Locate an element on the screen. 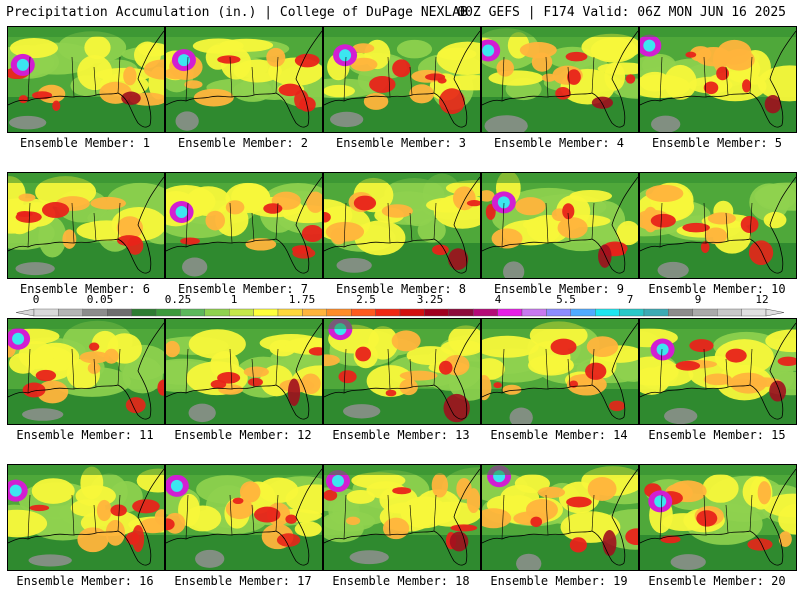 This screenshot has width=800, height=600. colorbar-tick-label: 0 is located at coordinates (36, 299).